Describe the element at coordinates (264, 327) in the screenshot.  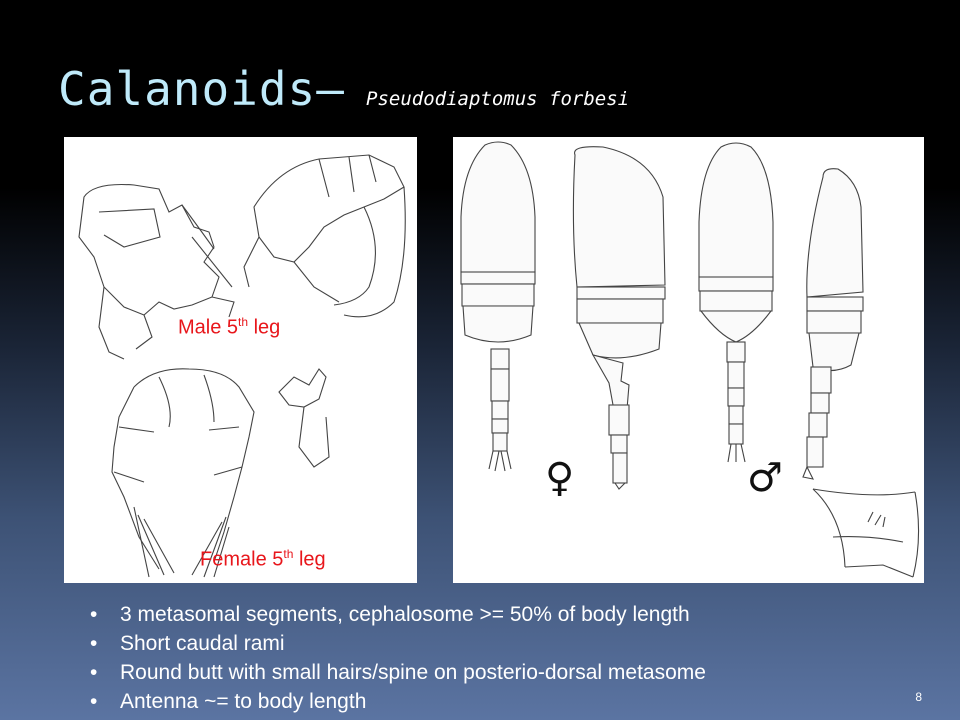
I see `male-label-tail: leg` at that location.